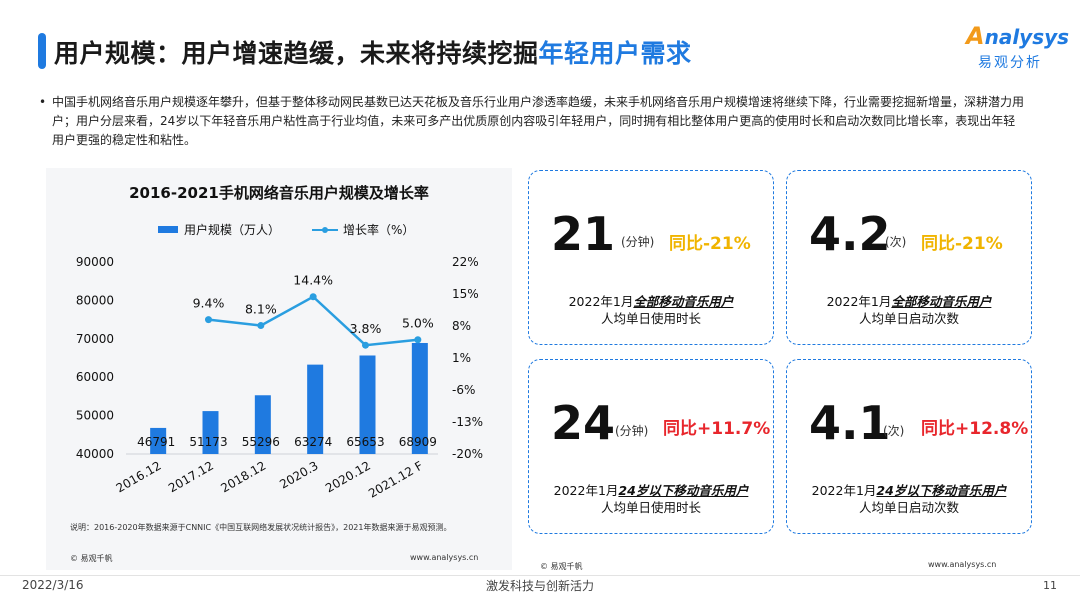 This screenshot has height=608, width=1080. What do you see at coordinates (91, 558) in the screenshot?
I see `source-brand-left: © 易观千帆` at bounding box center [91, 558].